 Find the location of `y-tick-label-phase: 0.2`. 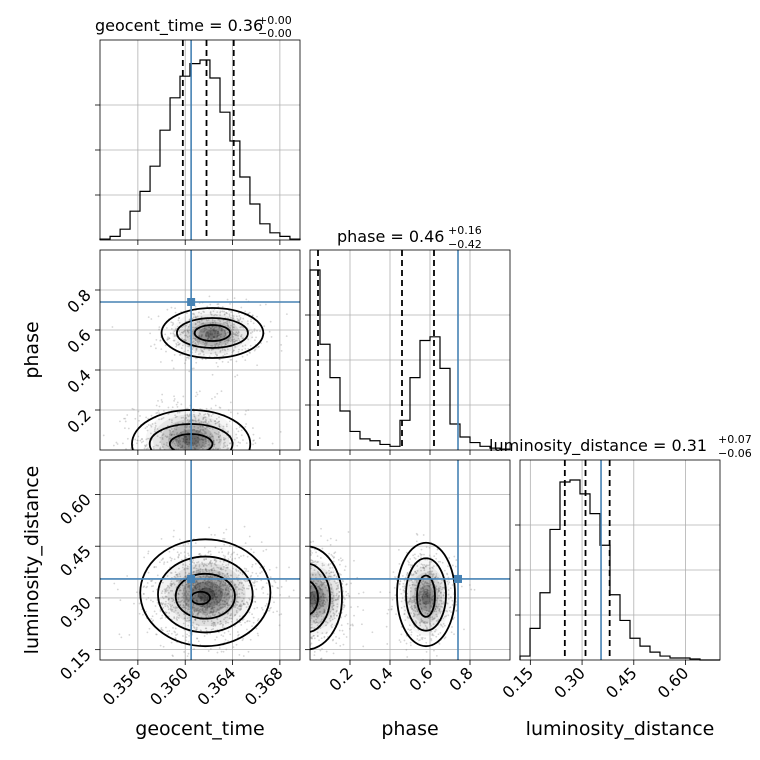

y-tick-label-phase: 0.2 is located at coordinates (78, 420).